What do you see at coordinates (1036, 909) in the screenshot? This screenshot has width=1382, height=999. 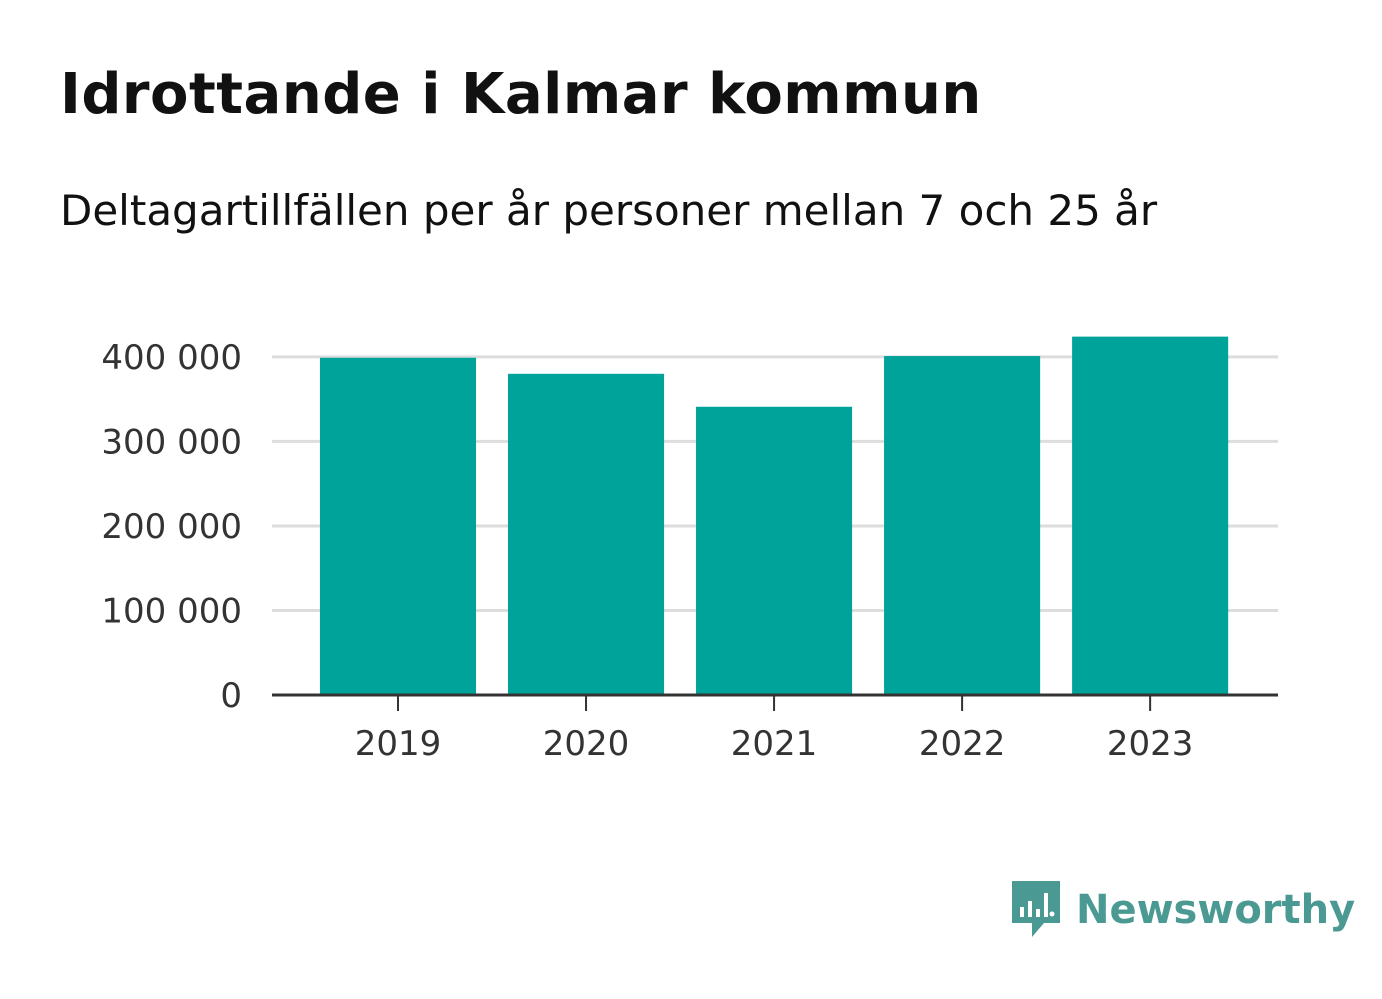 I see `newsworthy-logo-icon` at bounding box center [1036, 909].